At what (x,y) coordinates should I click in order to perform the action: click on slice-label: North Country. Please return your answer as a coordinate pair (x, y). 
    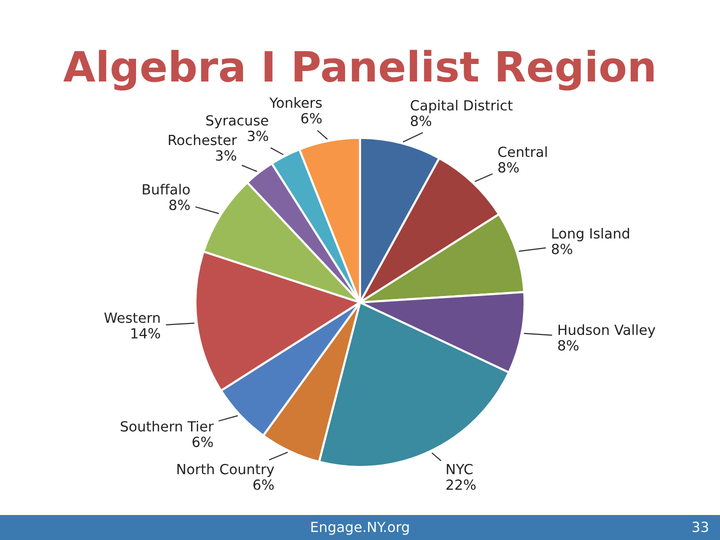
    Looking at the image, I should click on (225, 471).